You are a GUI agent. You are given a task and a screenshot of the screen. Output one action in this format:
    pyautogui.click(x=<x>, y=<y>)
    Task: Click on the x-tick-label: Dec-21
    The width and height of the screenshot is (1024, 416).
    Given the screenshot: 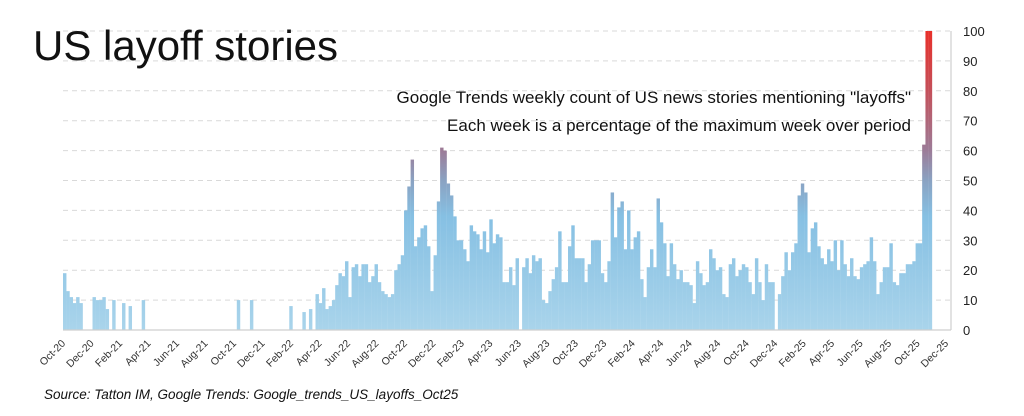 What is the action you would take?
    pyautogui.click(x=251, y=354)
    